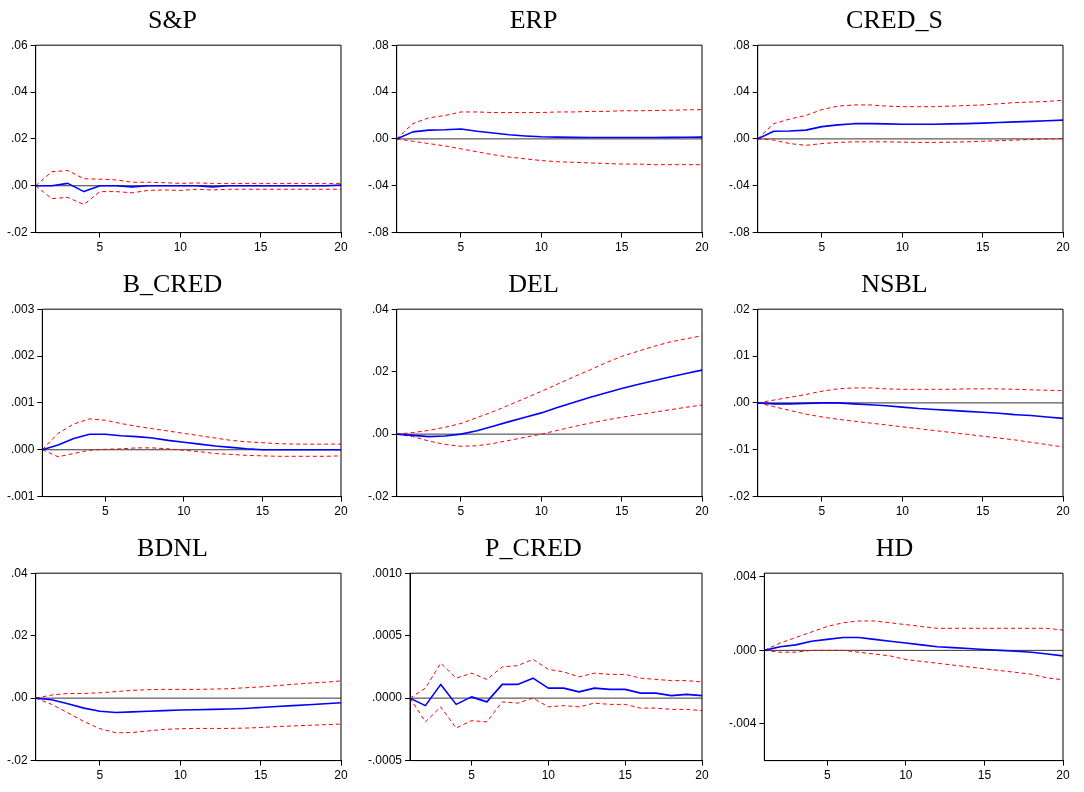 The image size is (1084, 792). Describe the element at coordinates (533, 284) in the screenshot. I see `chart-title: DEL` at that location.